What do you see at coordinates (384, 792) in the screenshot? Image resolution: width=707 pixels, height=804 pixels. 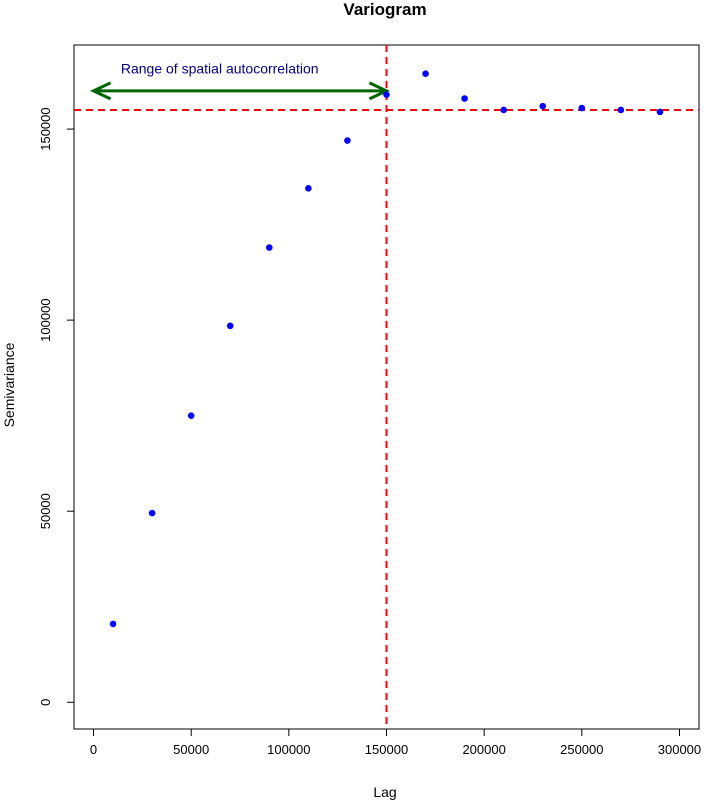 I see `x-axis-title: Lag` at bounding box center [384, 792].